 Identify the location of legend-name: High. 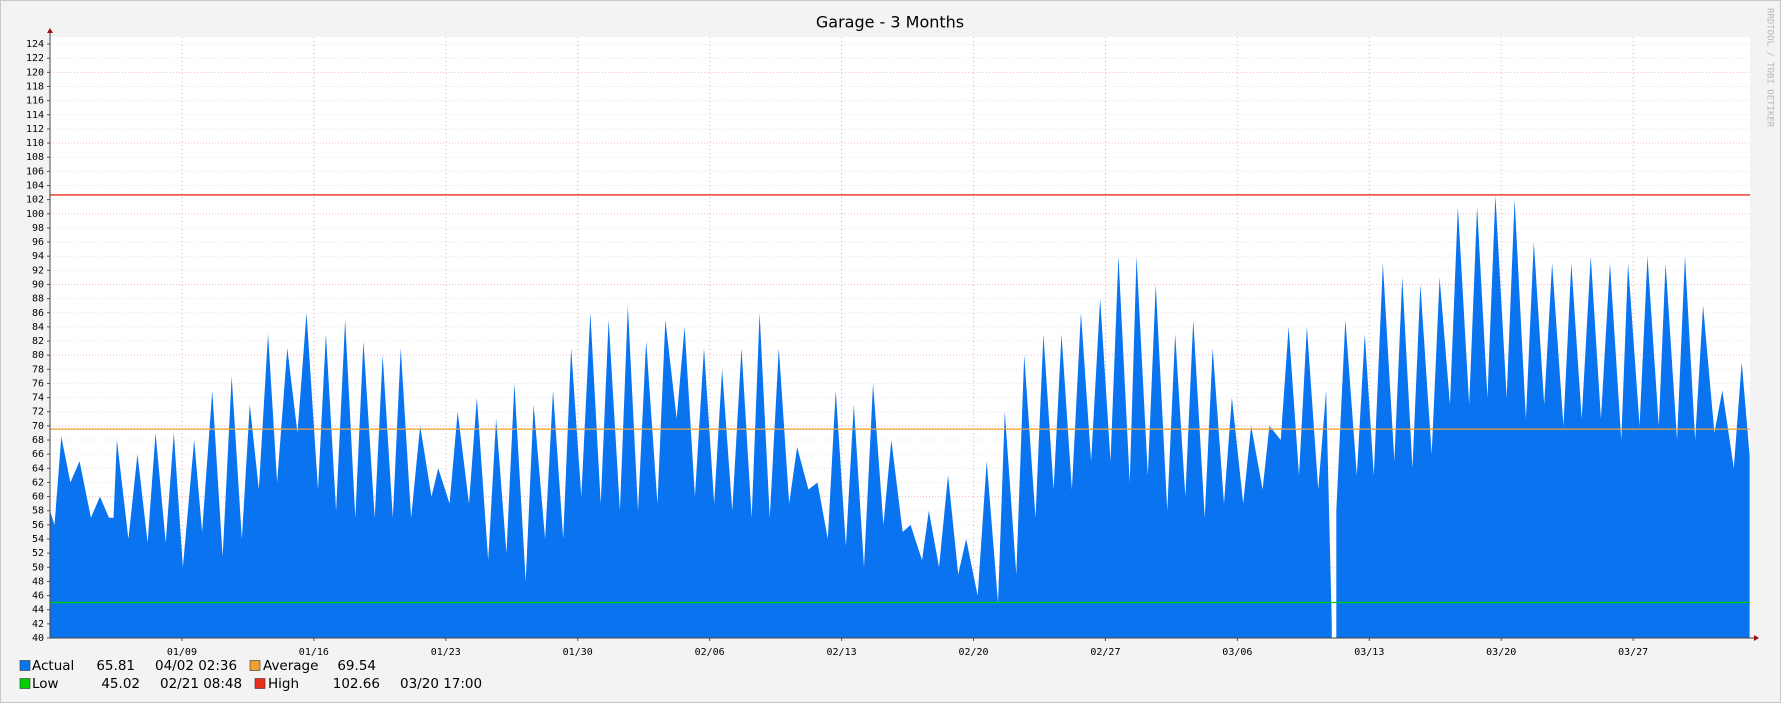
(283, 684).